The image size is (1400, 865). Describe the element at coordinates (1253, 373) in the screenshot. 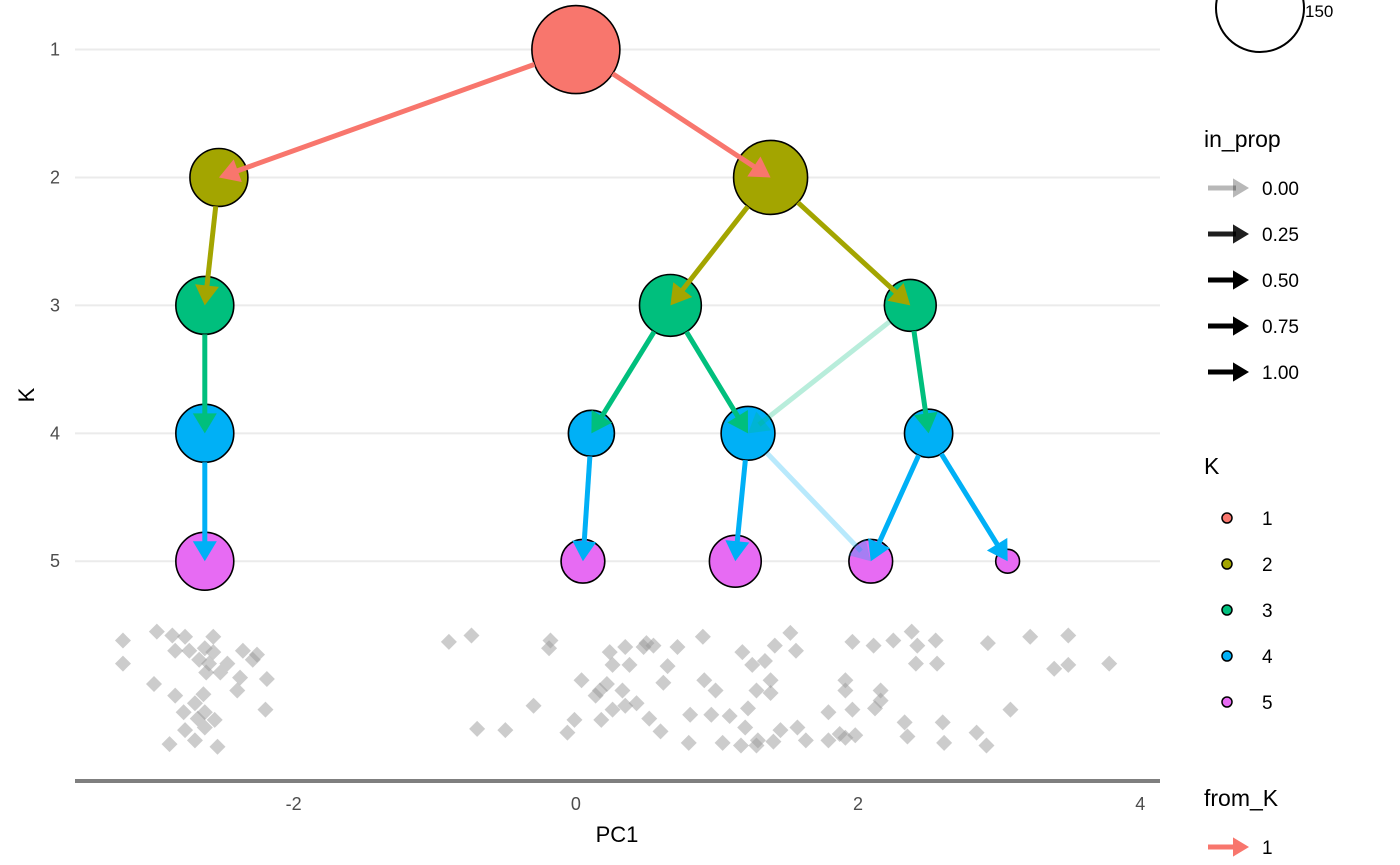

I see `in-prop-legend-item: 1.00` at that location.